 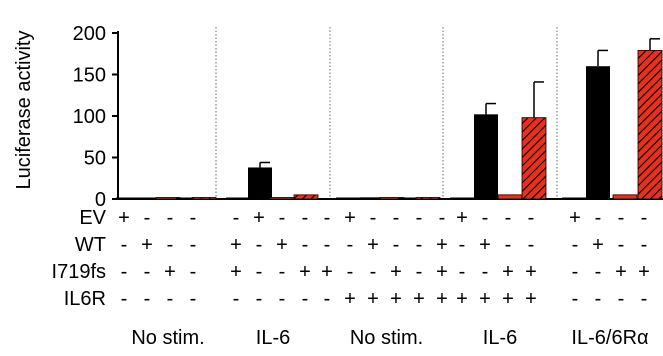 I want to click on y-tick-label: 0, so click(x=100, y=200).